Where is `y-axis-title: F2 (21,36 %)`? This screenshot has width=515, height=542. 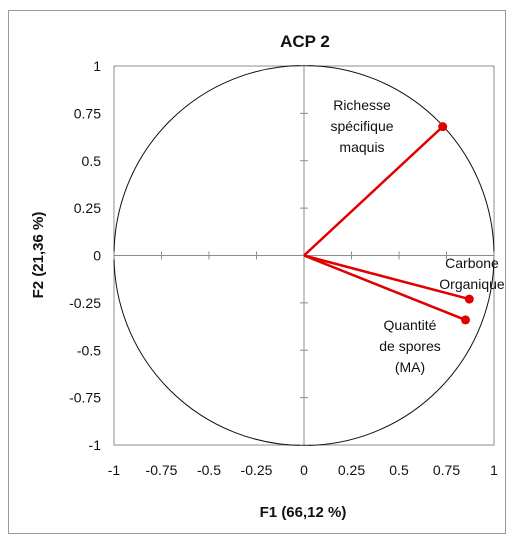 y-axis-title: F2 (21,36 %) is located at coordinates (38, 255).